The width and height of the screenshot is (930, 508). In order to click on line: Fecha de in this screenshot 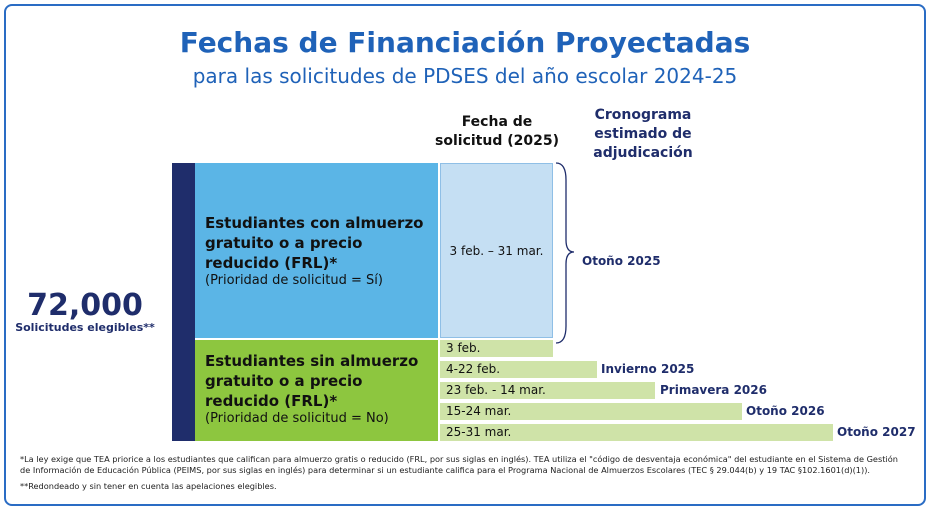, I will do `click(497, 122)`.